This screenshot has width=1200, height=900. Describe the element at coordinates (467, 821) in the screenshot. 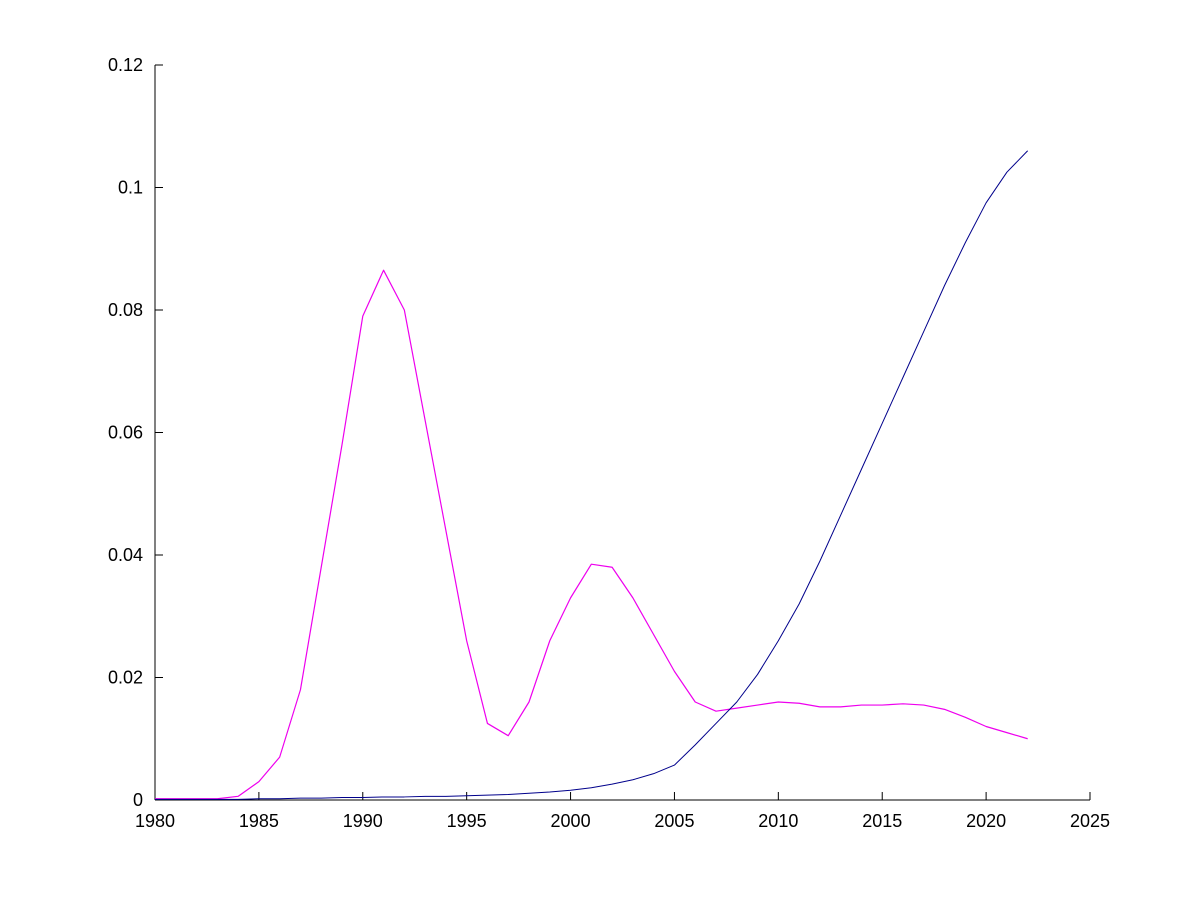

I see `x-tick-label: 1995` at that location.